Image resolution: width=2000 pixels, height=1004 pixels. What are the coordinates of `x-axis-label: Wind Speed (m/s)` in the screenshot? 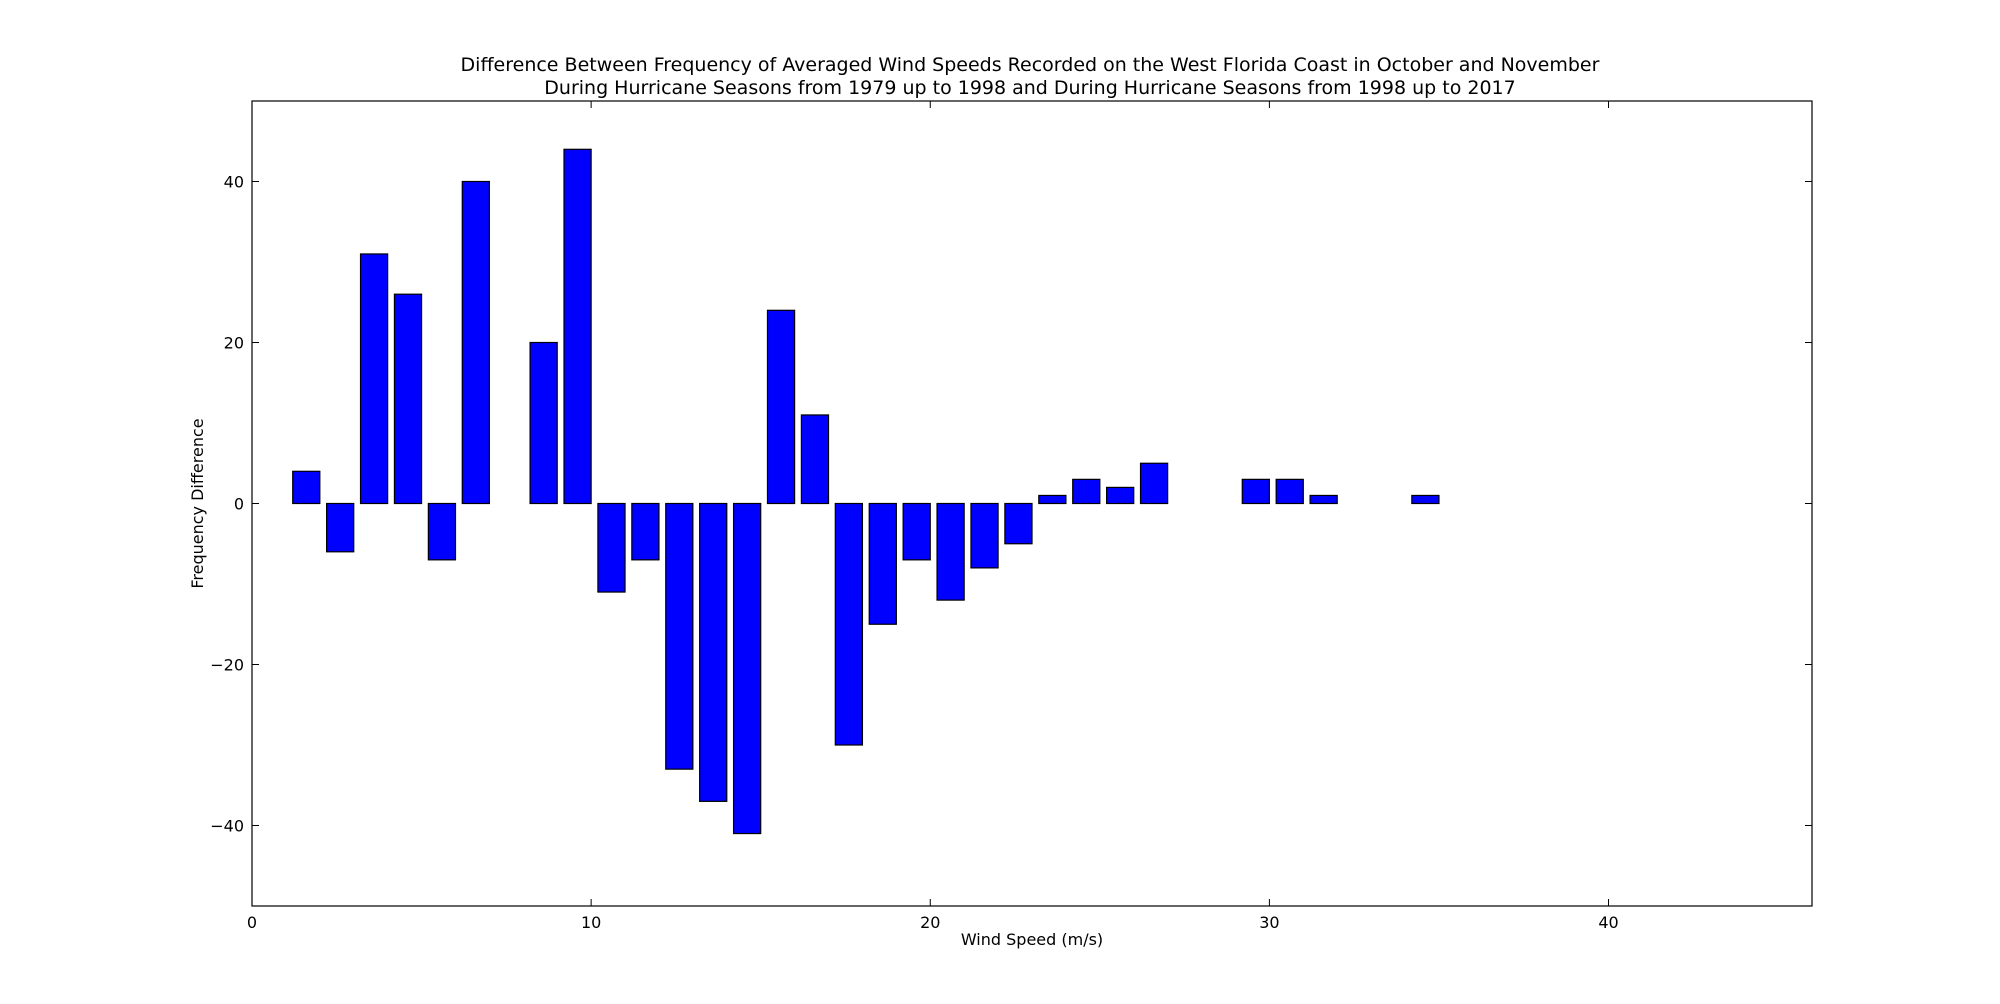 It's located at (1032, 939).